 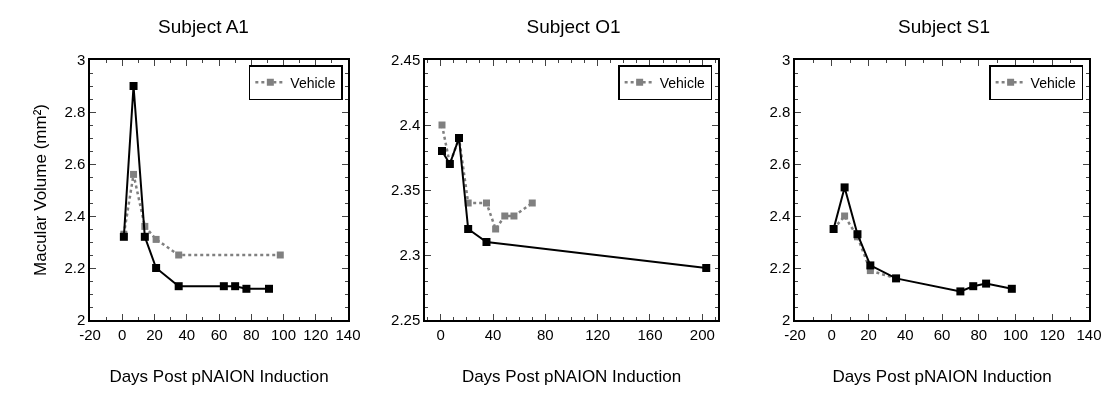 What do you see at coordinates (650, 334) in the screenshot?
I see `x-tick-label: 160` at bounding box center [650, 334].